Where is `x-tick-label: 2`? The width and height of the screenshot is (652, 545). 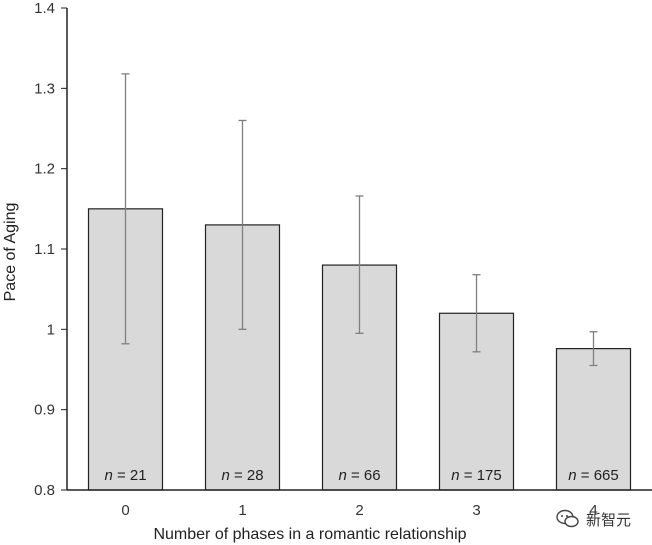 x-tick-label: 2 is located at coordinates (359, 510).